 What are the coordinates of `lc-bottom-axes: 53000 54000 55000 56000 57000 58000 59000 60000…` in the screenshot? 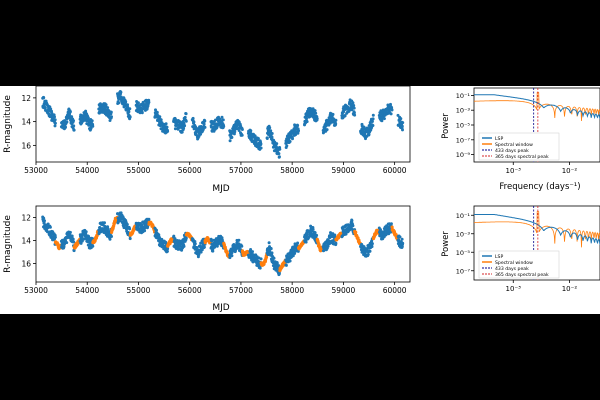 It's located at (213, 254).